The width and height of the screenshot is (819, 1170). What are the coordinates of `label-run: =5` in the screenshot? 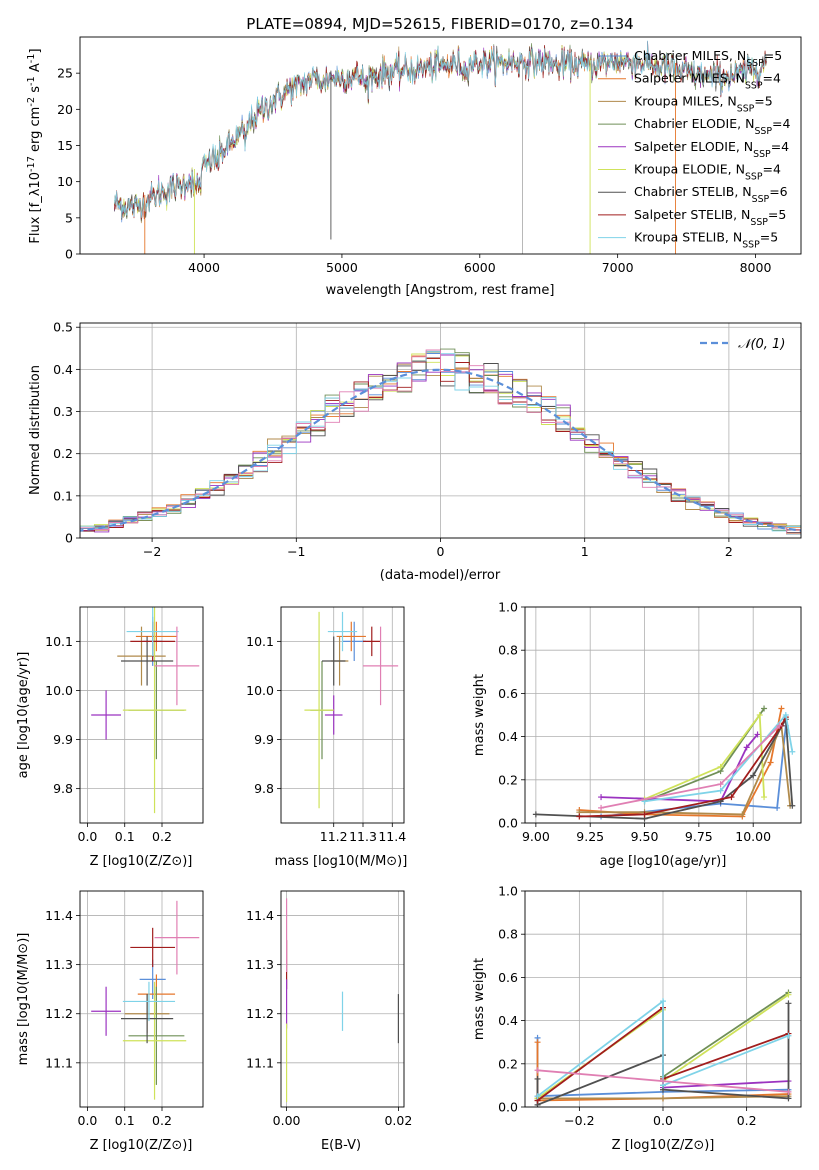 It's located at (763, 100).